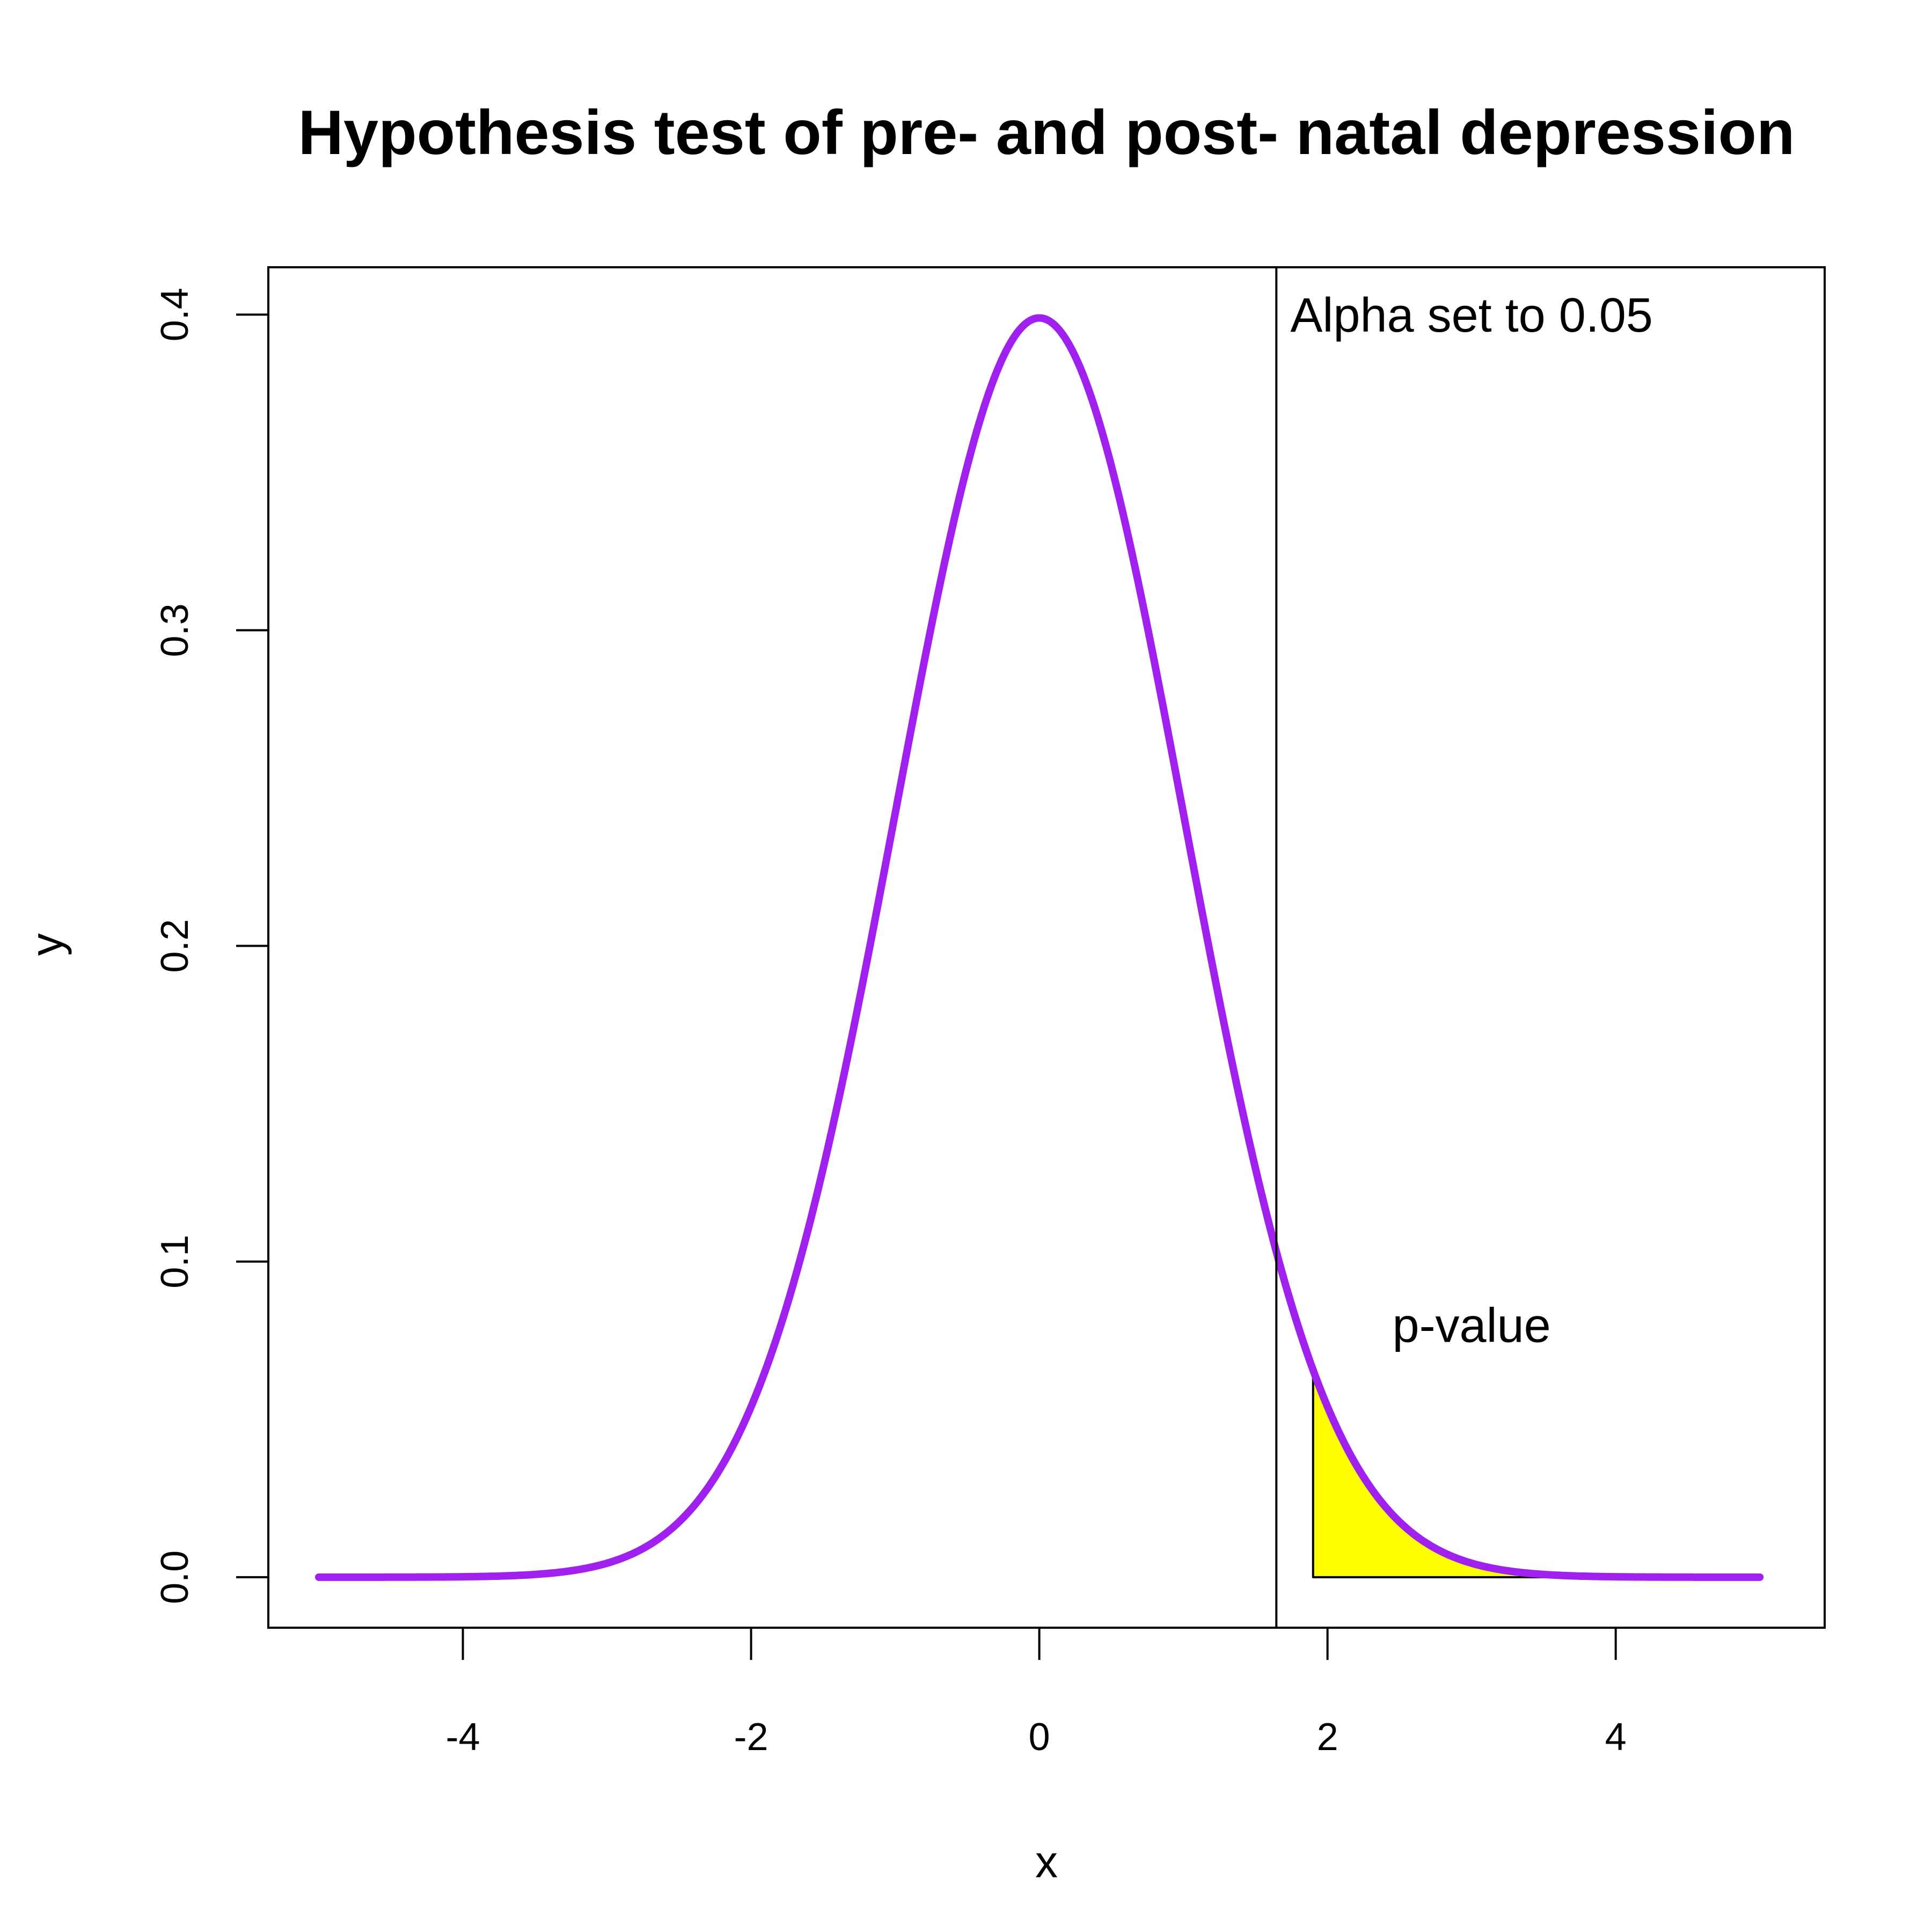  I want to click on y-axis-label: y, so click(46, 944).